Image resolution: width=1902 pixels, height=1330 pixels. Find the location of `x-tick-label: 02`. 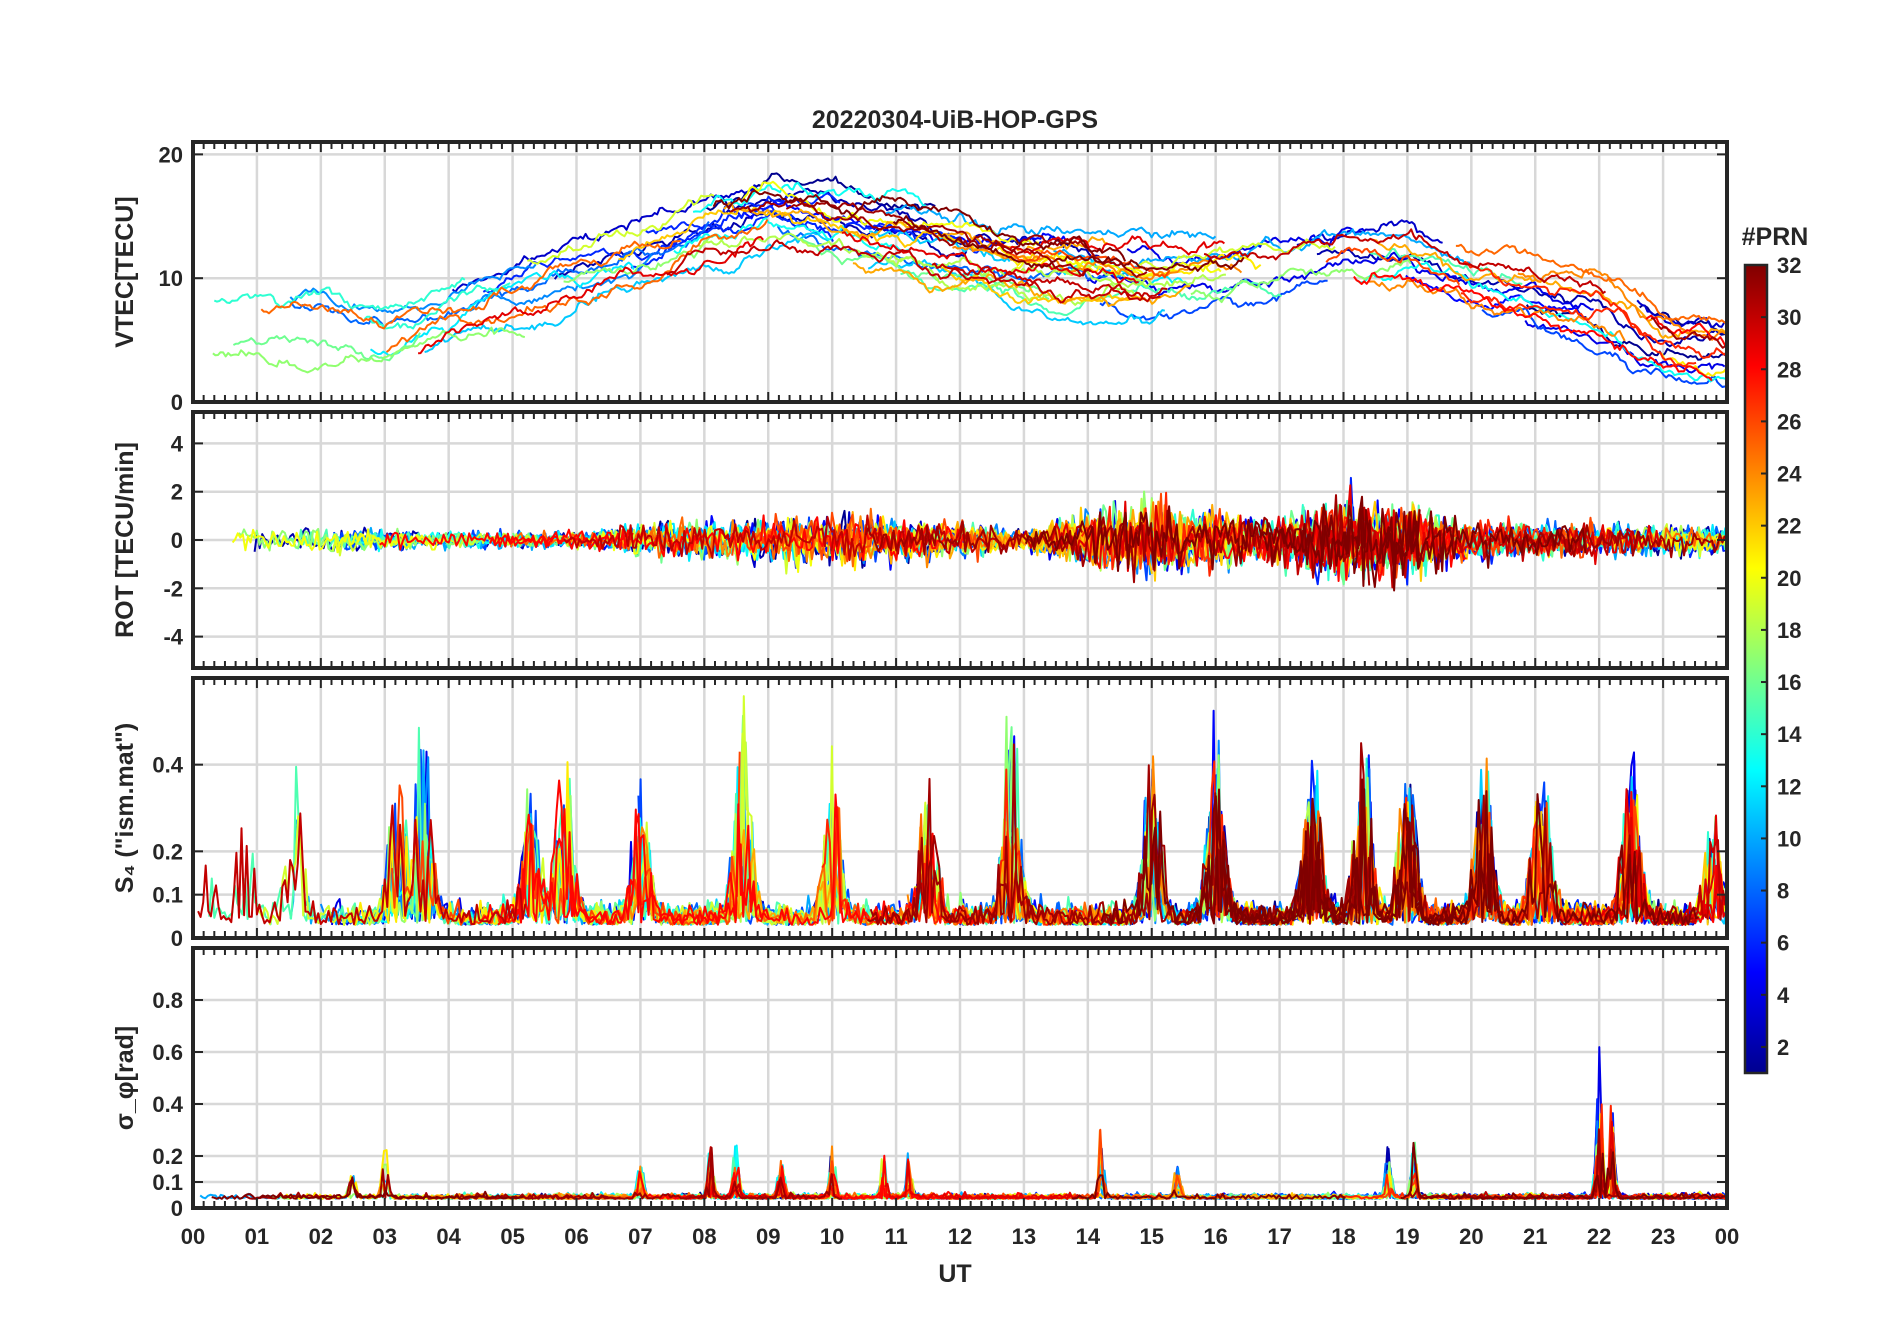

x-tick-label: 02 is located at coordinates (321, 1236).